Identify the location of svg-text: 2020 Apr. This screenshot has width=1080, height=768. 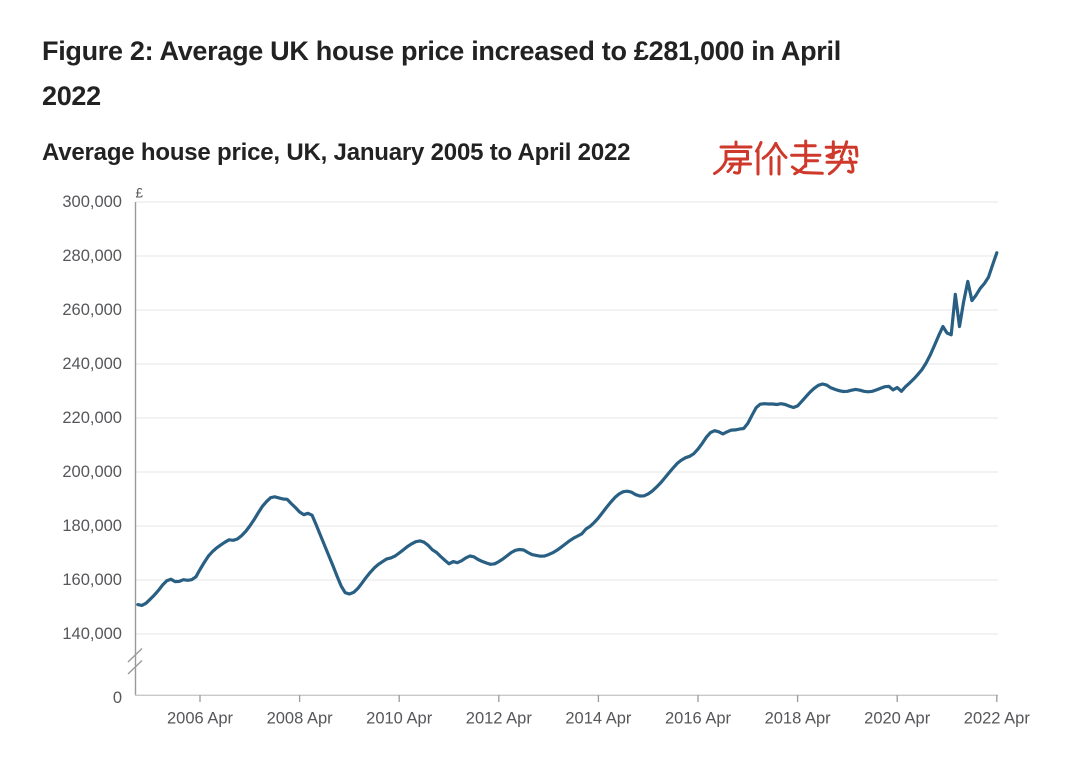
(897, 719).